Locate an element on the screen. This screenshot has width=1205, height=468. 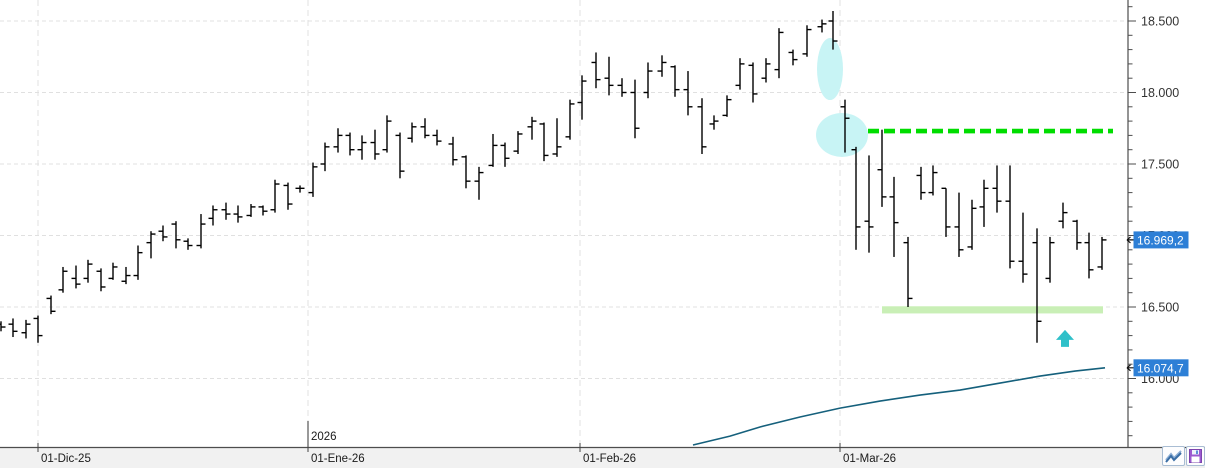
up-arrow is located at coordinates (1065, 338).